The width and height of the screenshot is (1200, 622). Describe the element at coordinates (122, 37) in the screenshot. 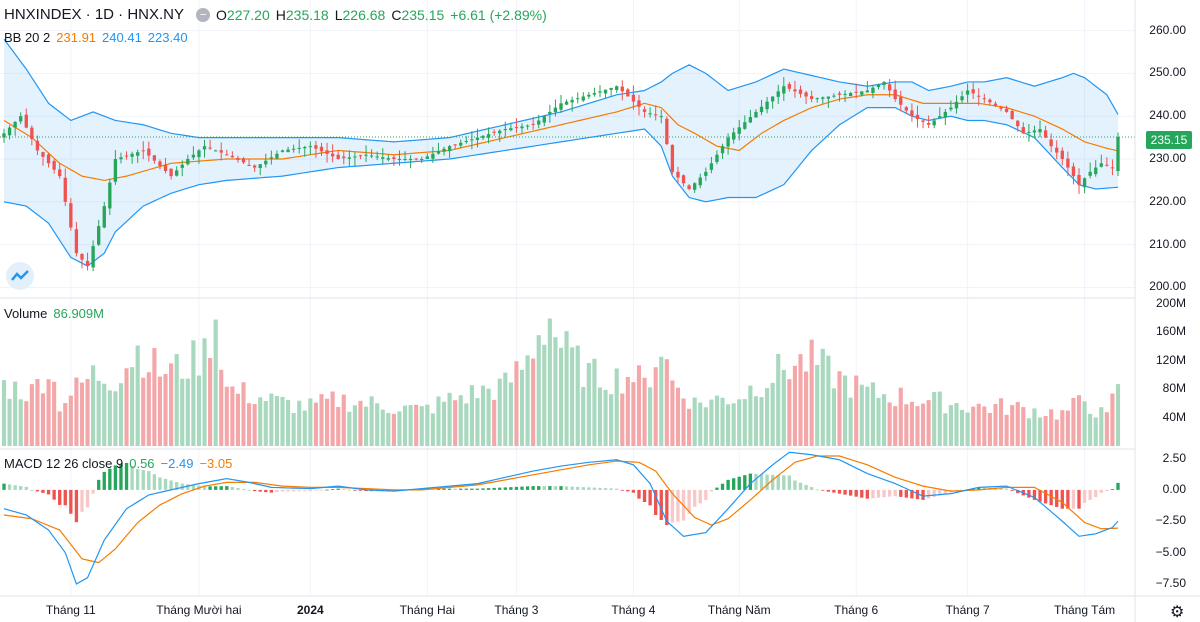

I see `bb-upper-value: 240.41` at that location.